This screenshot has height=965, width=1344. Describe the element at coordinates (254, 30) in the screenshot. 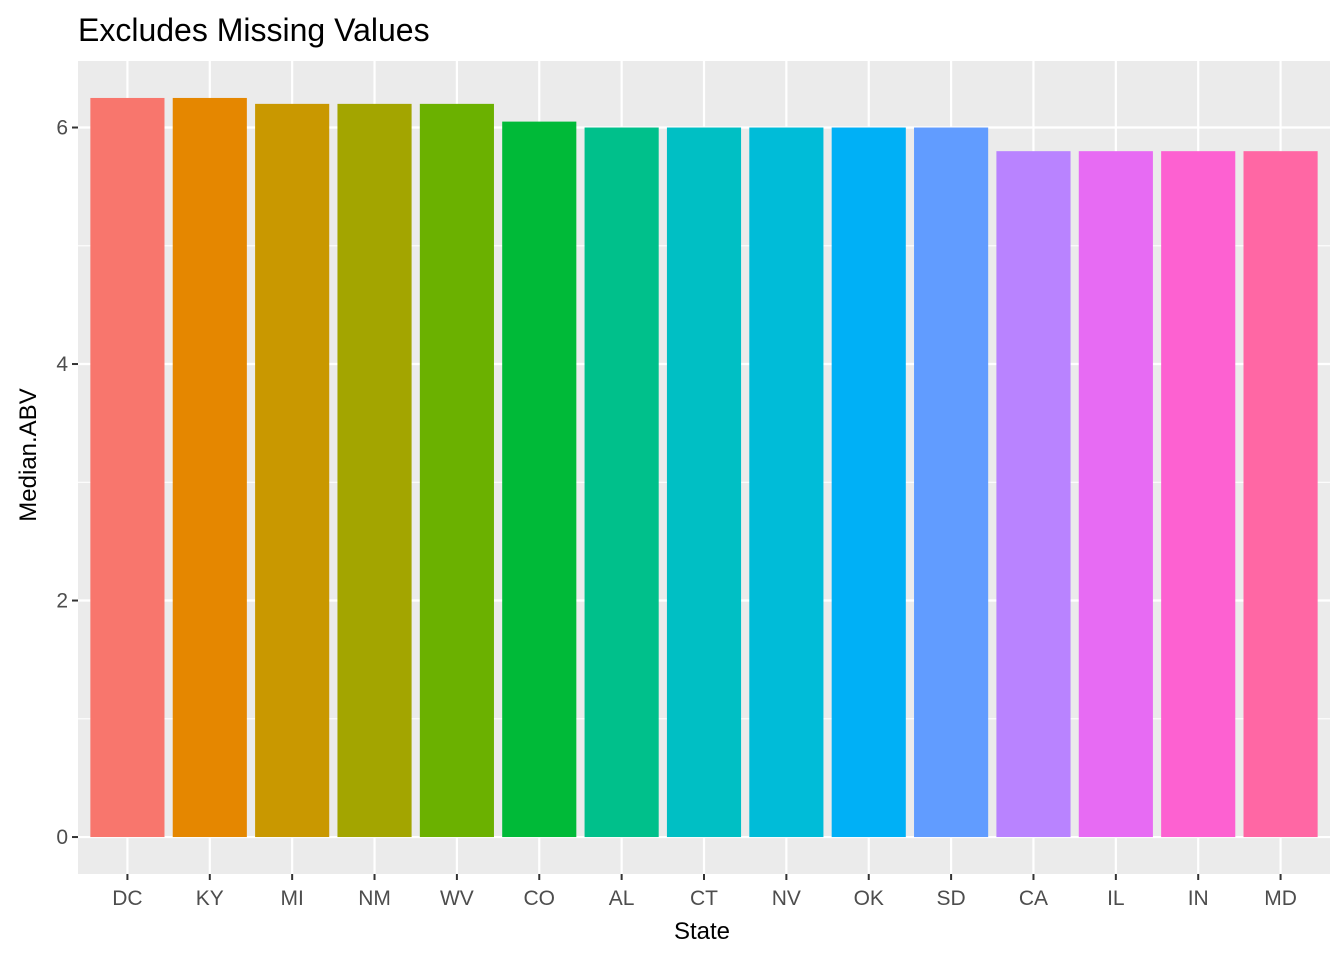

I see `chart-title: Excludes Missing Values` at that location.